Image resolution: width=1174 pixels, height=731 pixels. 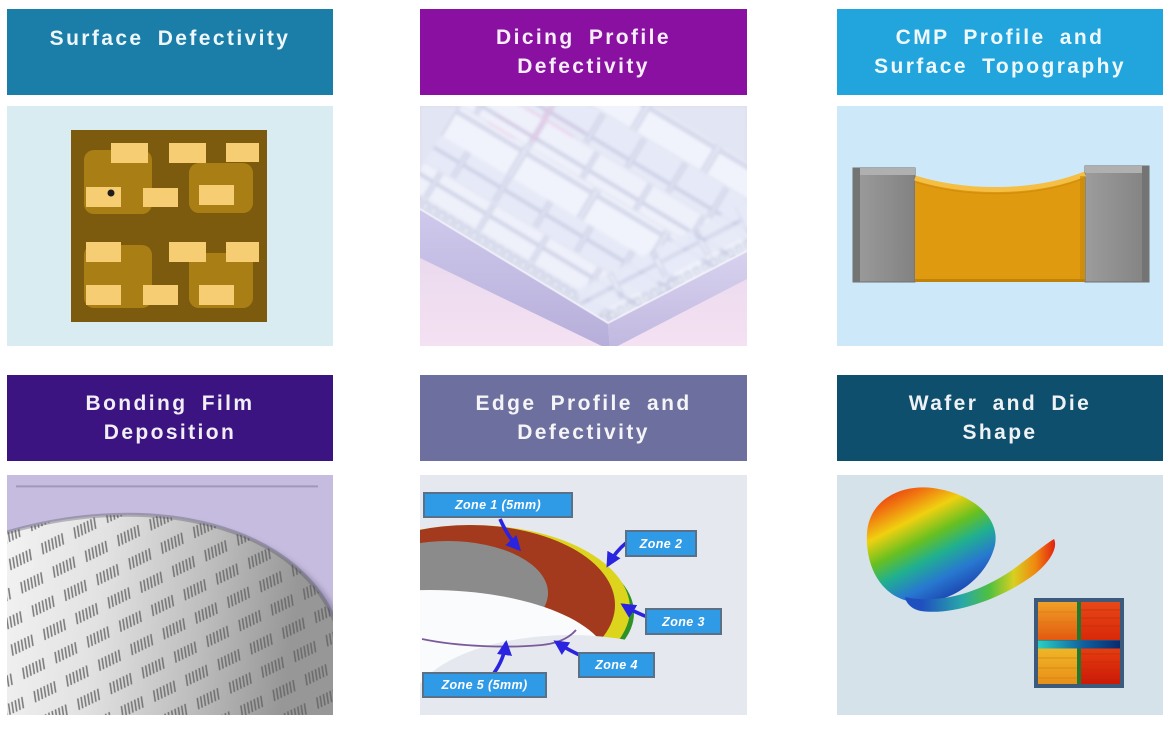 I want to click on die-map-graphic, so click(x=169, y=226).